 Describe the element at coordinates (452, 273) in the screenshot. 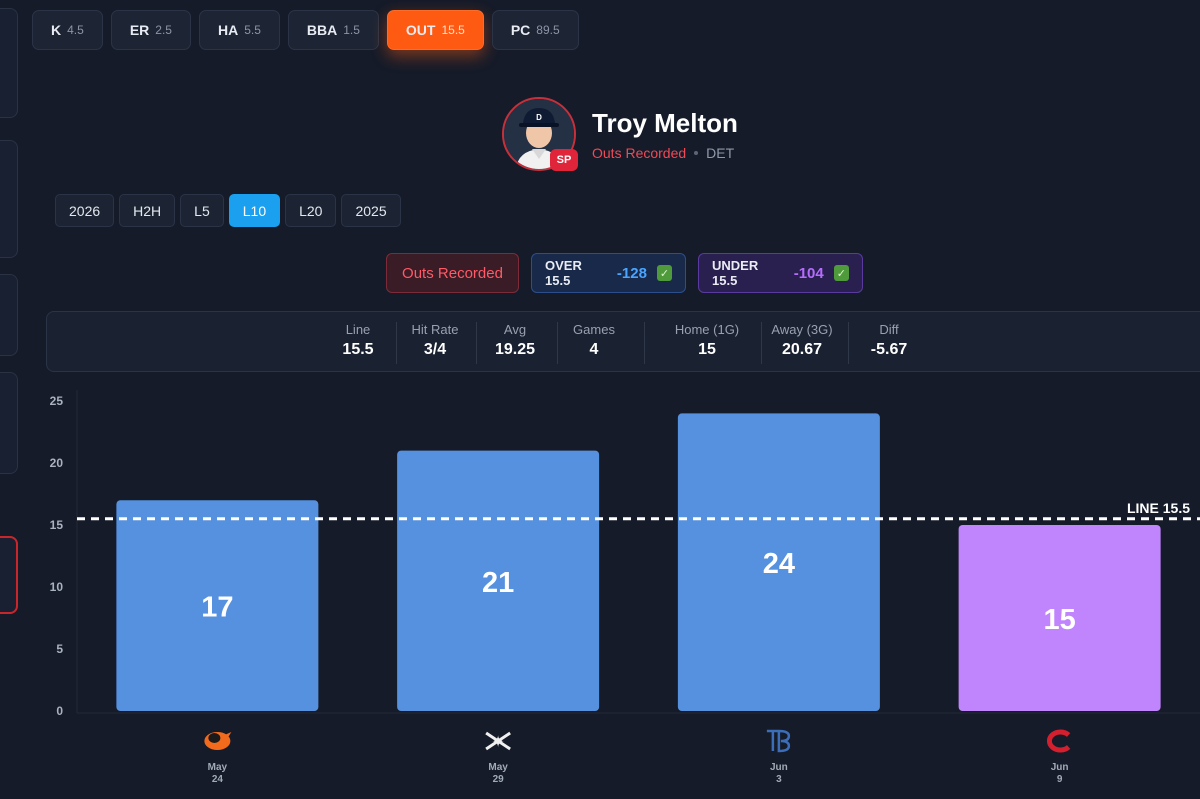

I see `stat-type-pill: Outs Recorded` at that location.